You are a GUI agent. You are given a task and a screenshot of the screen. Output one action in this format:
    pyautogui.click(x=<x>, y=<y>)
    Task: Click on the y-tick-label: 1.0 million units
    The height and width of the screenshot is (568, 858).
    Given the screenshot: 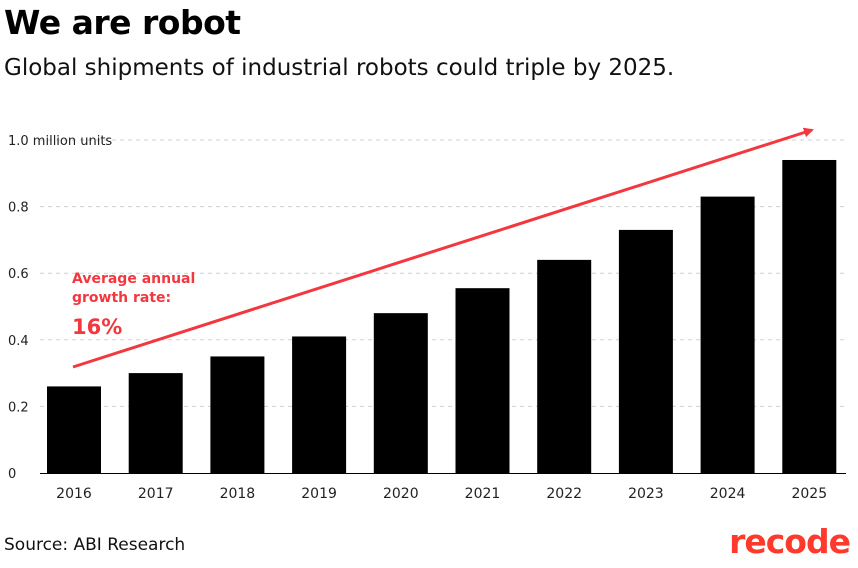 What is the action you would take?
    pyautogui.click(x=60, y=141)
    